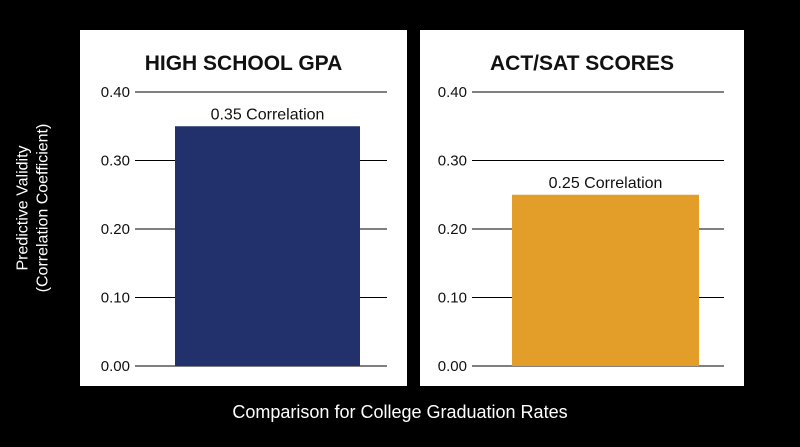 Image resolution: width=800 pixels, height=447 pixels. I want to click on y-tick-label-gpa-2: 0.20, so click(115, 229).